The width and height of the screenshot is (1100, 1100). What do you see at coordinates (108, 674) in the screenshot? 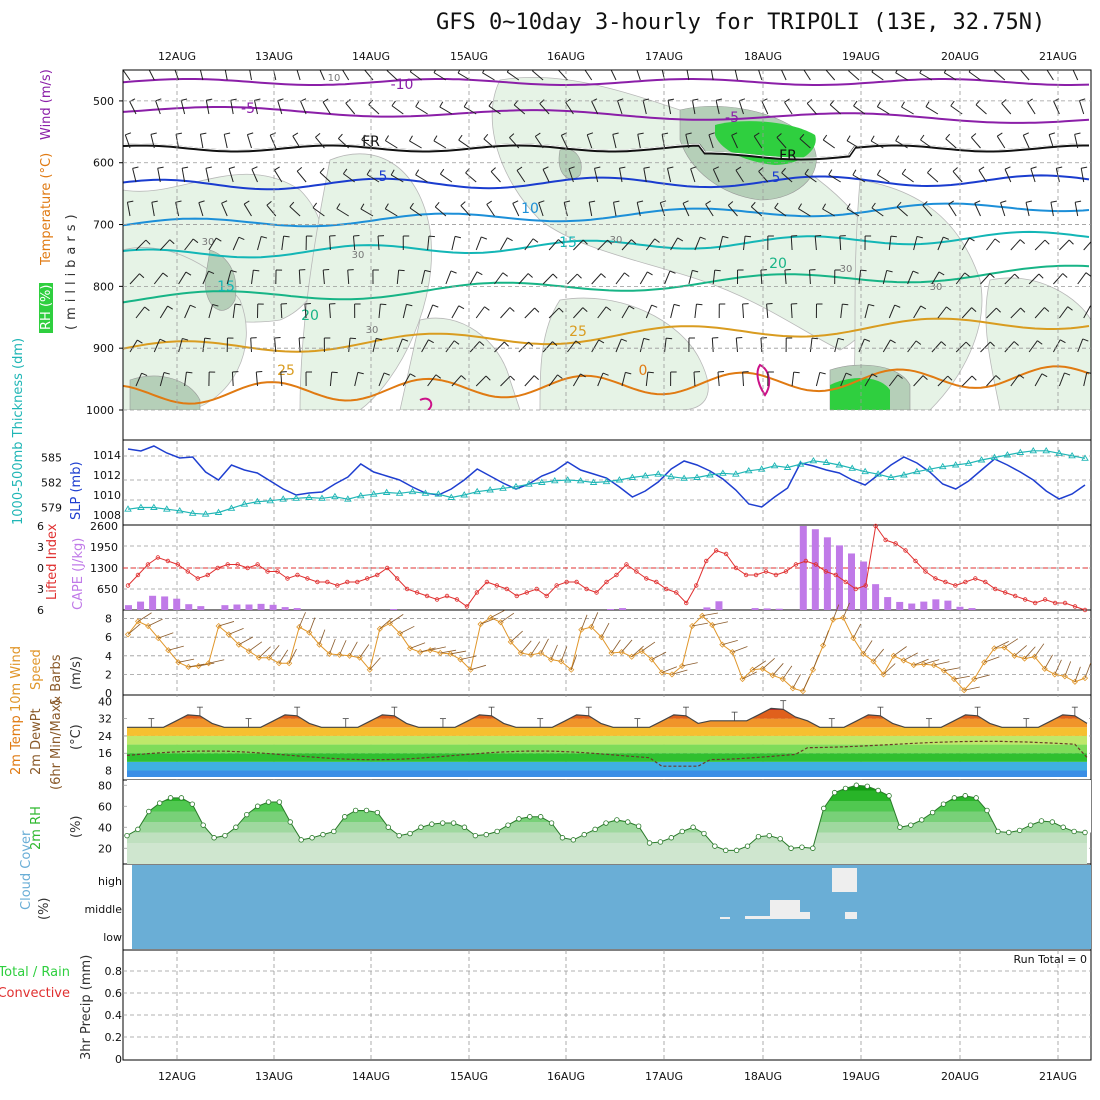
I see `ytick-label-wind: 2` at bounding box center [108, 674].